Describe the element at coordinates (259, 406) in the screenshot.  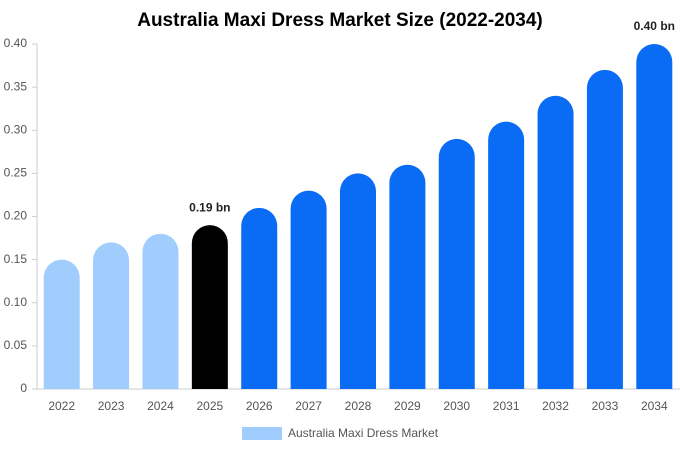
I see `x-tick-label: 2026` at that location.